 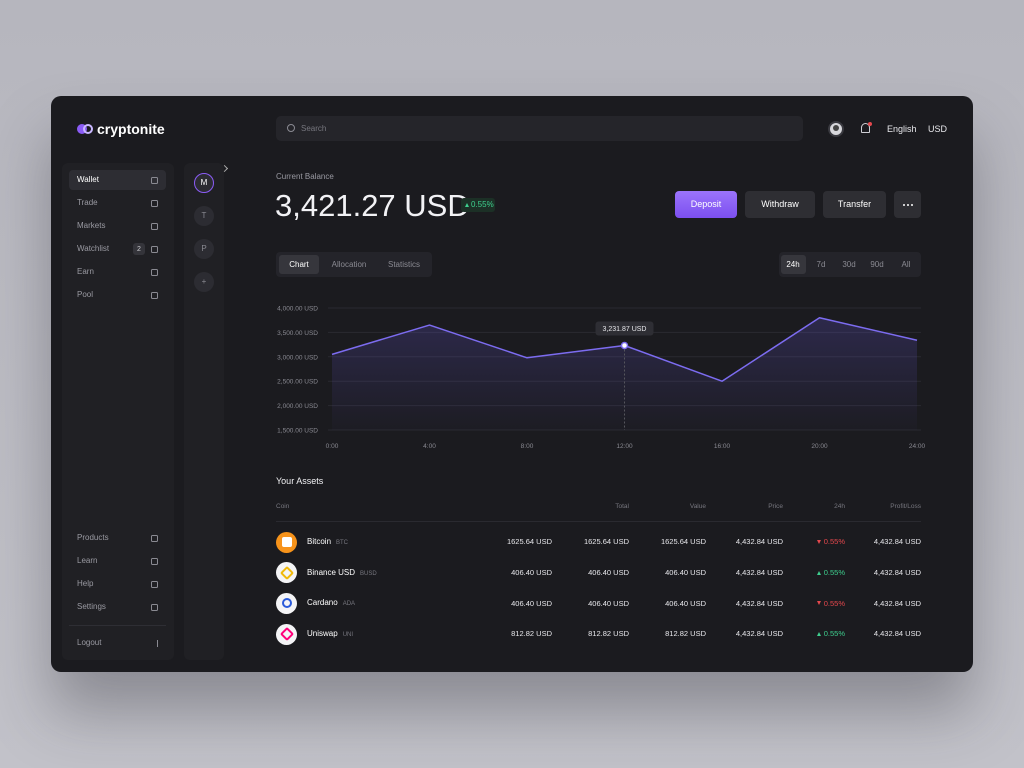 I want to click on nav-label: Learn, so click(x=87, y=560).